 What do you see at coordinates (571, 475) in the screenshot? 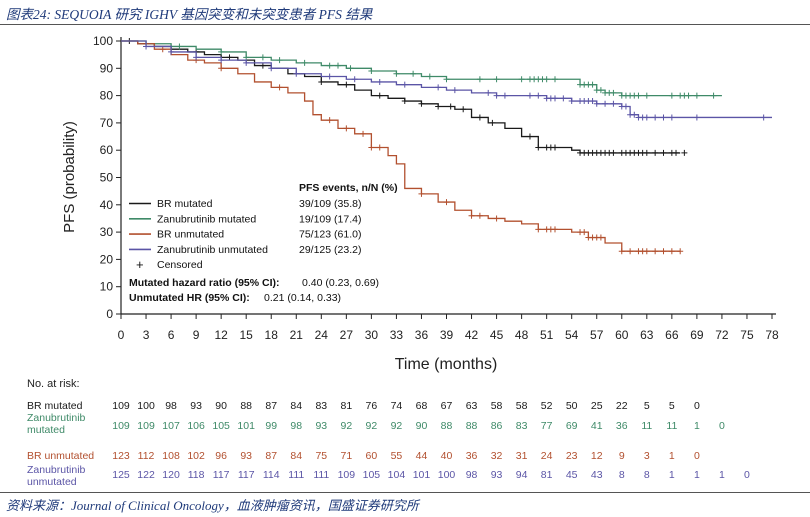
I see `at-risk-value: 45` at bounding box center [571, 475].